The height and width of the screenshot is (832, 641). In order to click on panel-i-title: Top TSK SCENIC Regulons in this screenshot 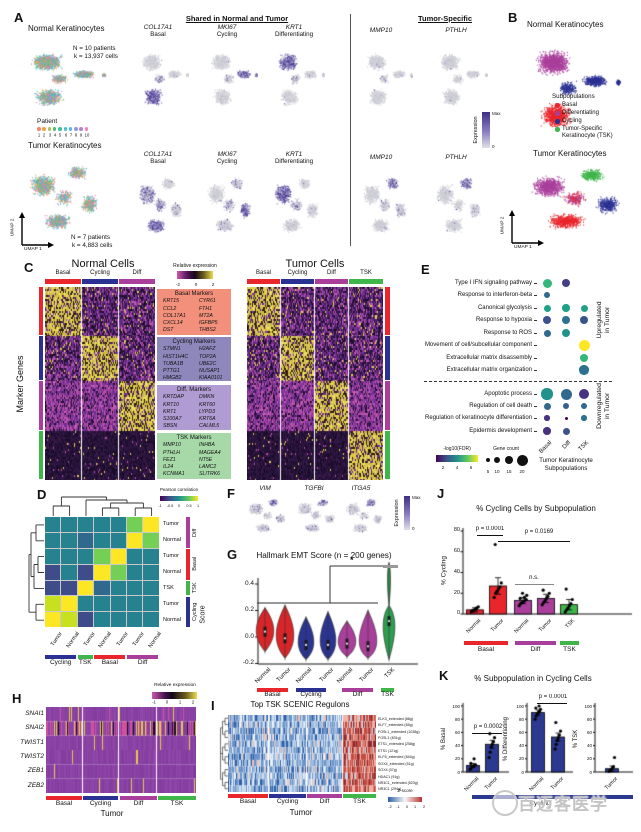, I will do `click(300, 704)`.